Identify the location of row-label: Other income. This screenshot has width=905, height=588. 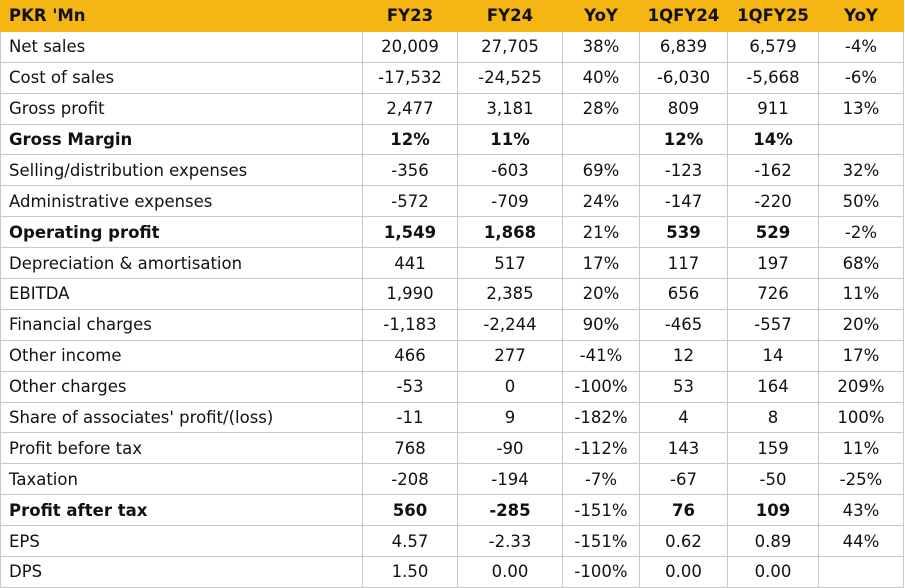
(181, 355).